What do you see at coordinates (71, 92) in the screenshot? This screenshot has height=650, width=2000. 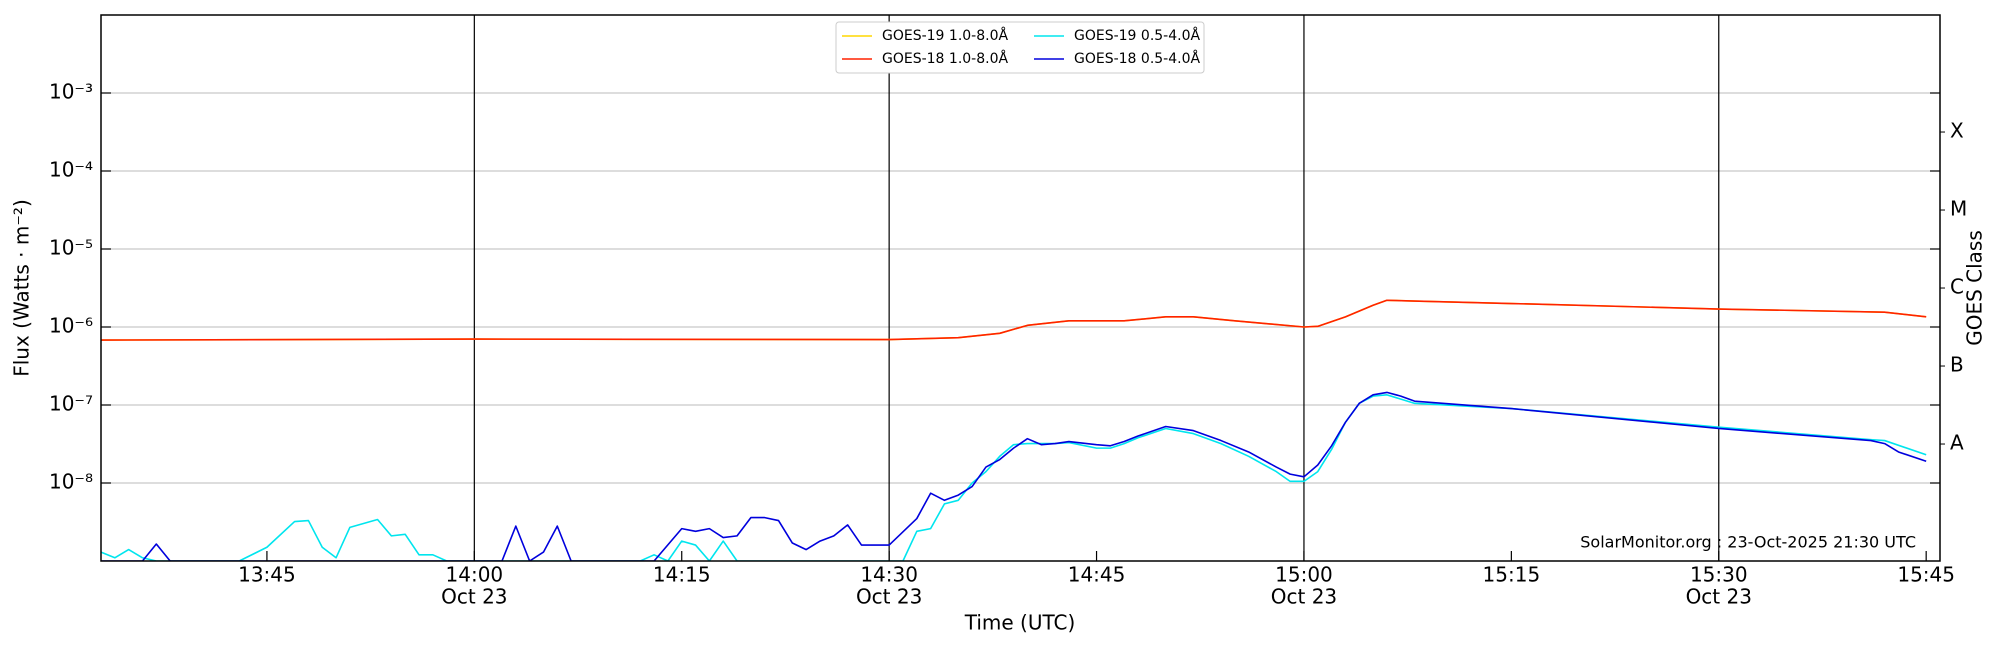 I see `y-tick-label: 10⁻³` at bounding box center [71, 92].